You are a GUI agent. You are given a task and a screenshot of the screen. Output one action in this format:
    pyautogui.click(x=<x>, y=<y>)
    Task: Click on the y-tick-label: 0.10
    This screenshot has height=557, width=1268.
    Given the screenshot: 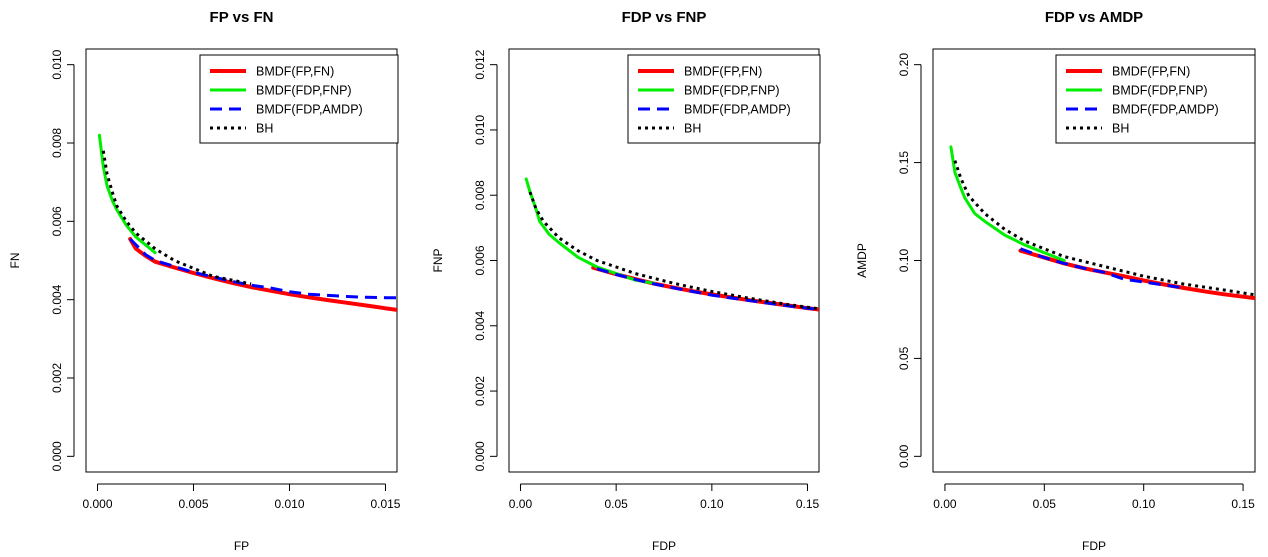 What is the action you would take?
    pyautogui.click(x=904, y=260)
    